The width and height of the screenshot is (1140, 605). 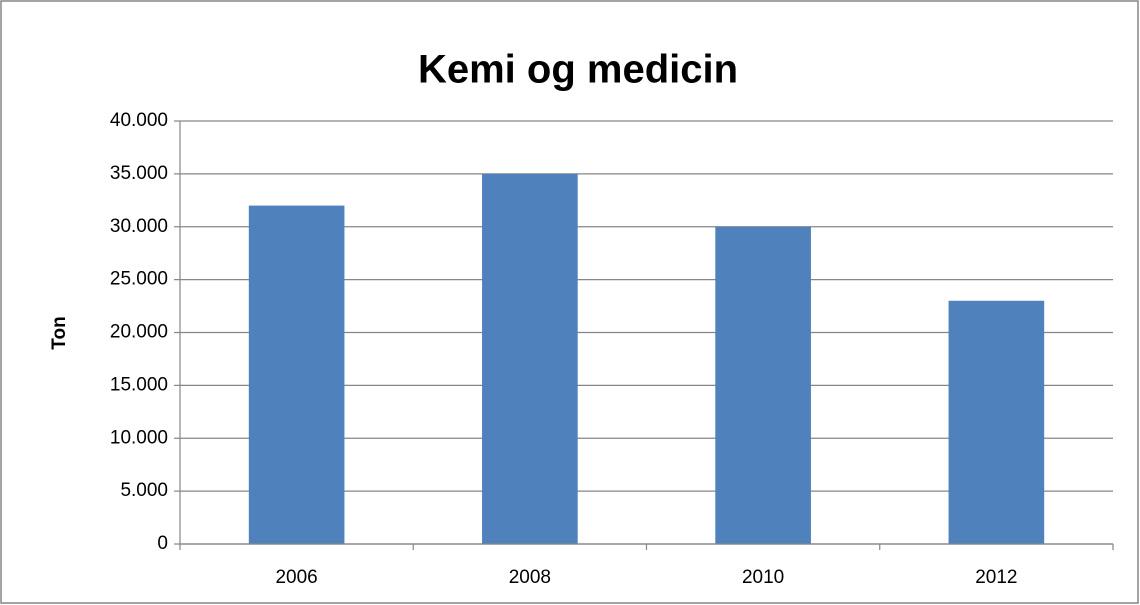 I want to click on x-tick-label: 2006, so click(x=296, y=577).